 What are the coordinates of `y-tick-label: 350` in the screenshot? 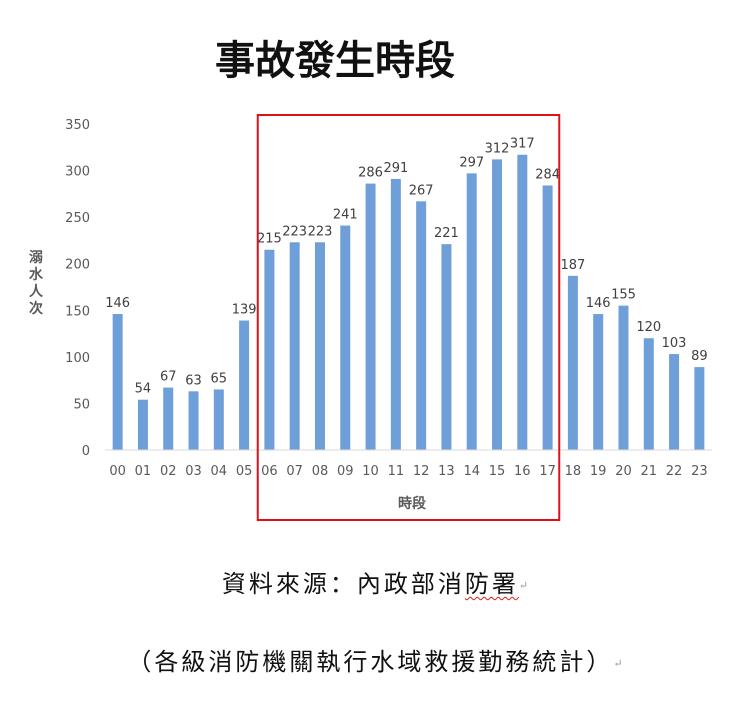 It's located at (77, 125).